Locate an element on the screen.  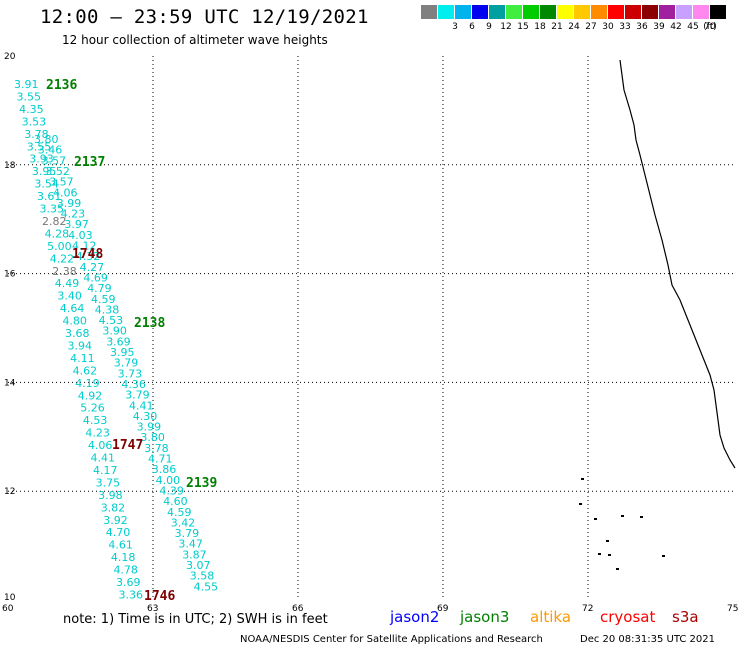
swh-value: 5.26 is located at coordinates (92, 408).